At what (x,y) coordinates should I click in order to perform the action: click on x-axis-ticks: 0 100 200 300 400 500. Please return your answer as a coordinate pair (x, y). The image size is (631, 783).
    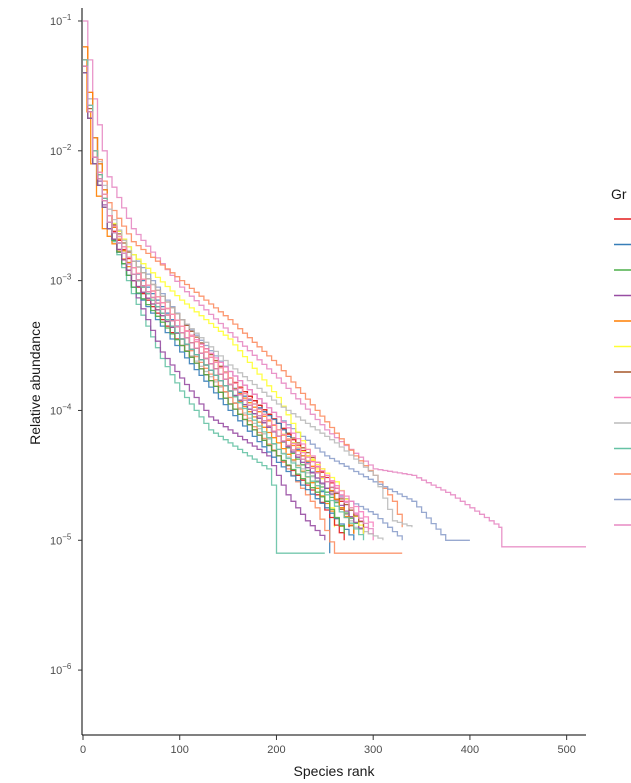
    Looking at the image, I should click on (328, 745).